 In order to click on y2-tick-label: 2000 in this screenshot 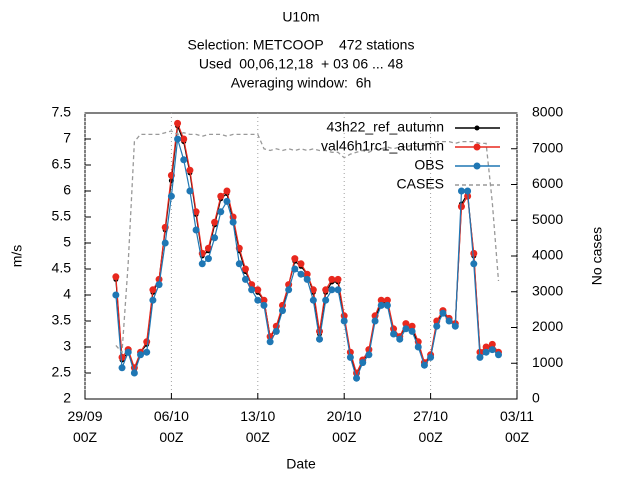, I will do `click(547, 326)`.